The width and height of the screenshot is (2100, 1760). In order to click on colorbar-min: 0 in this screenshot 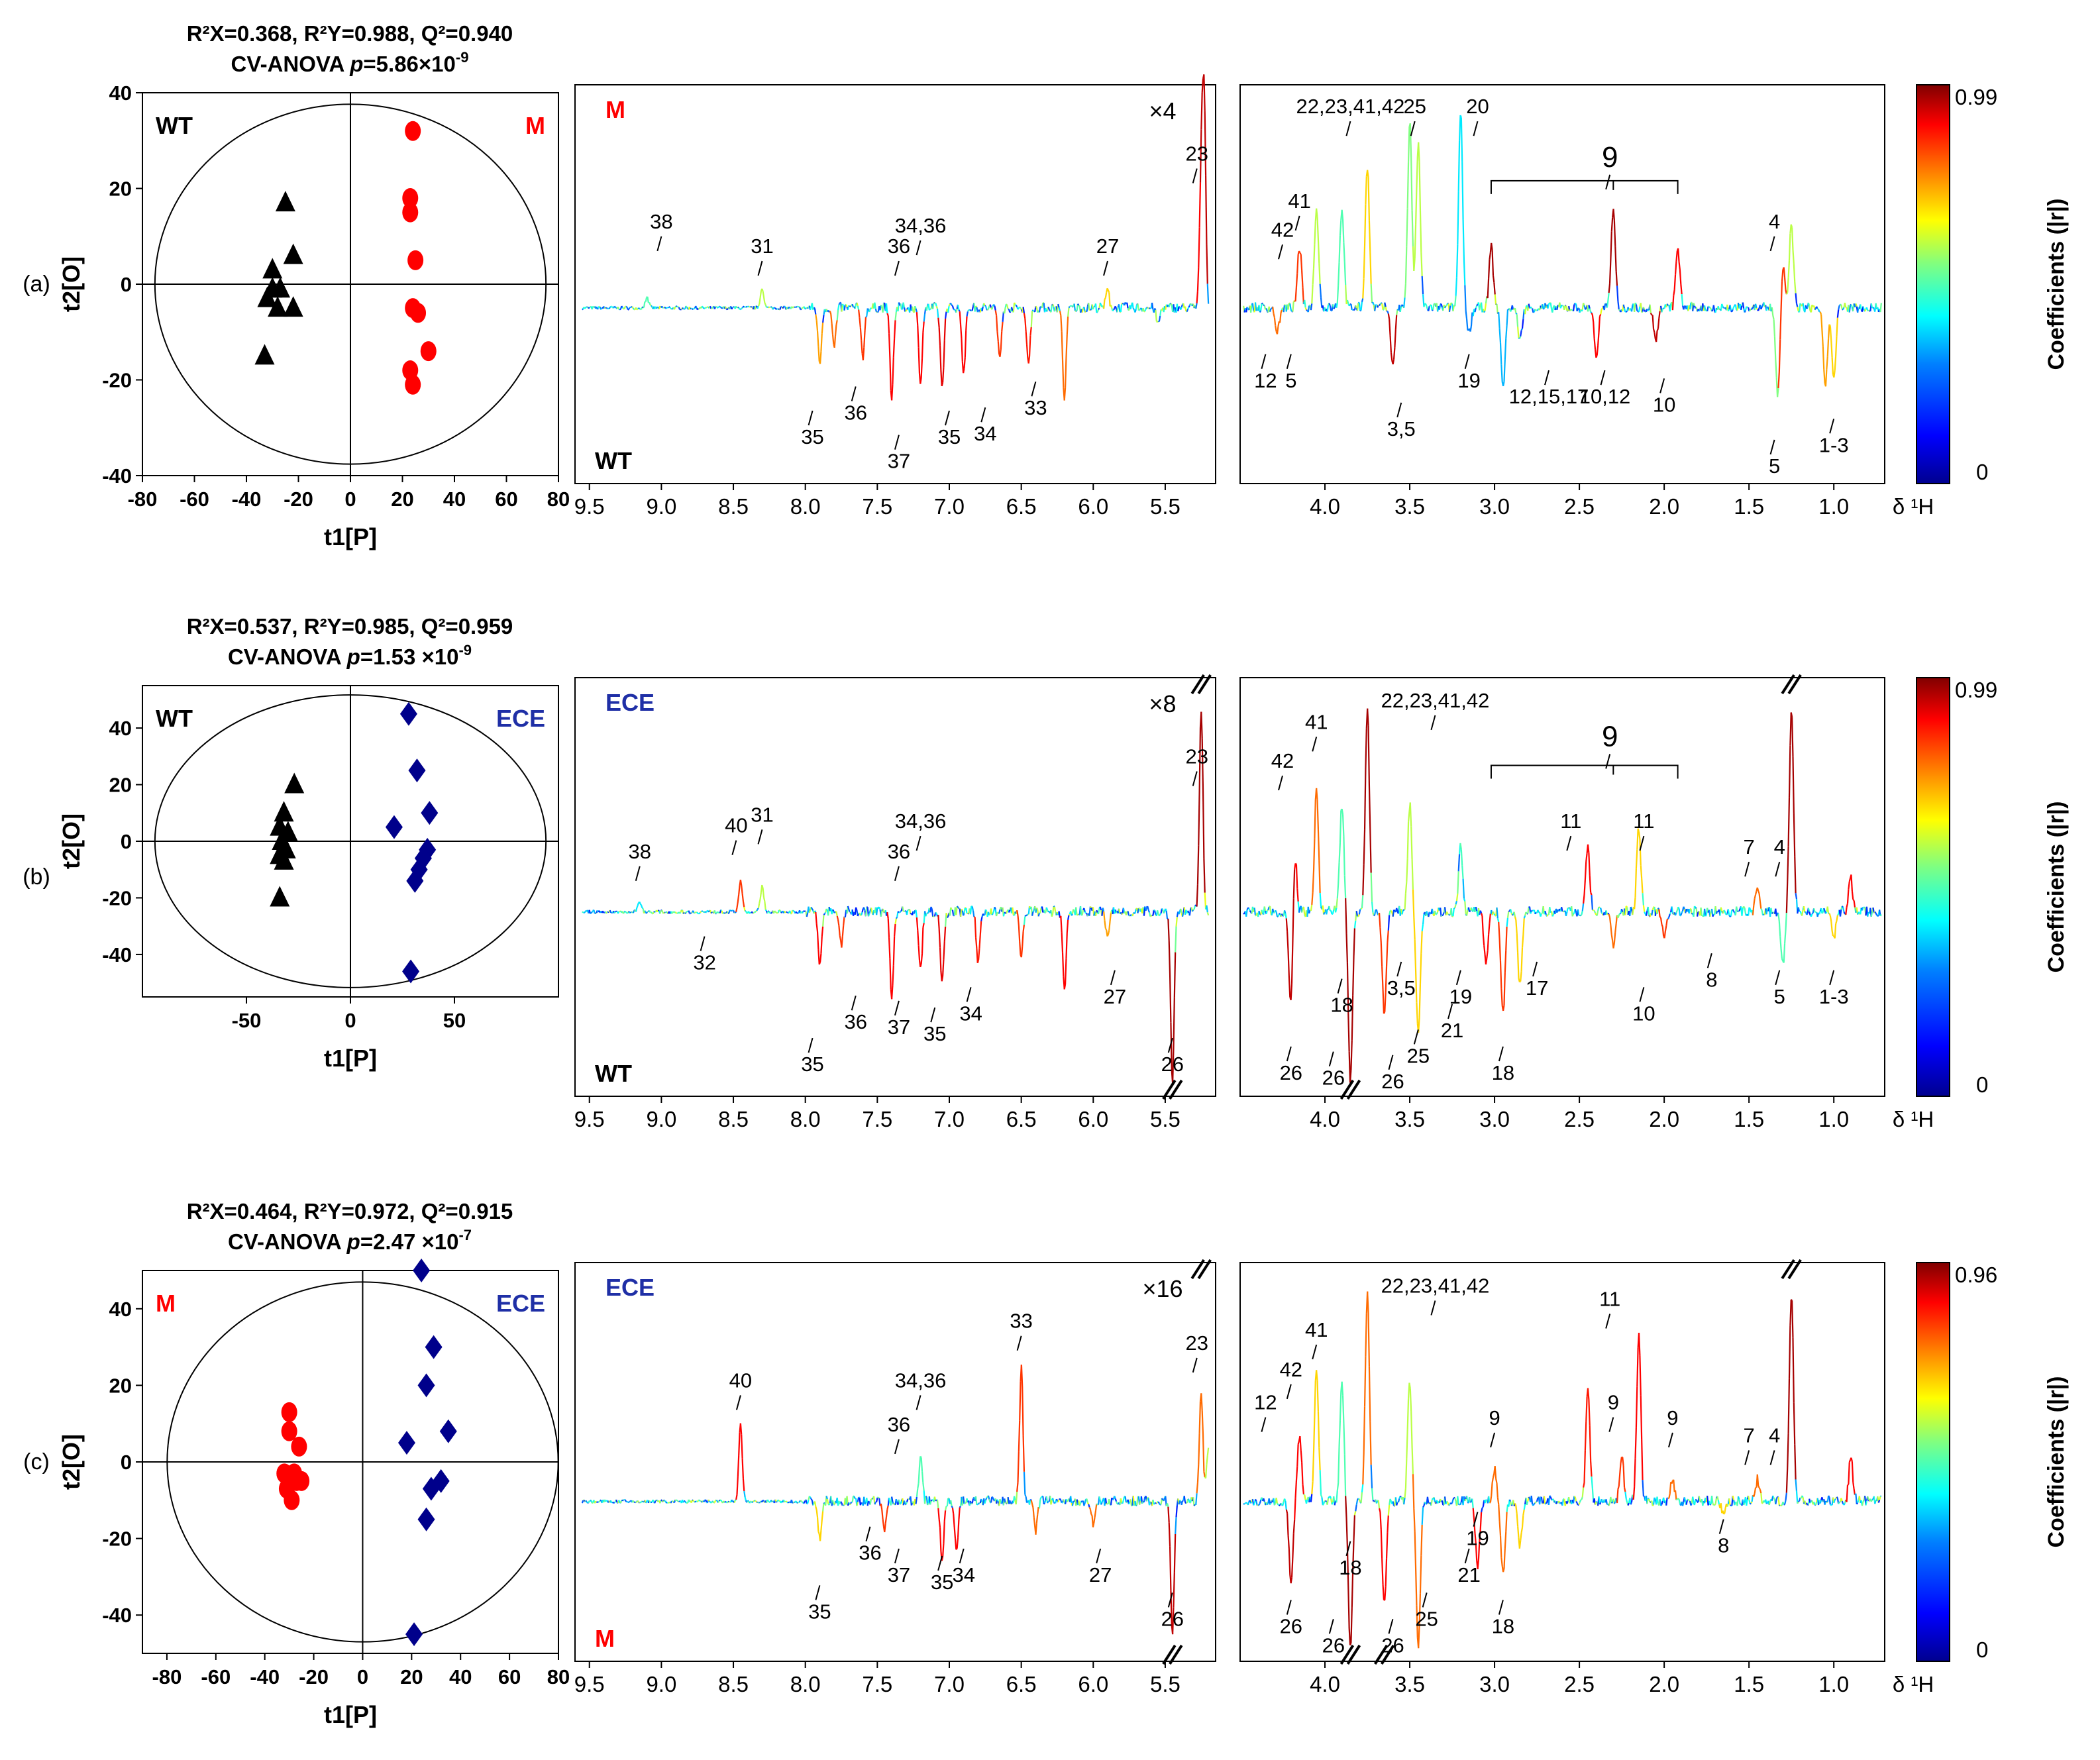, I will do `click(1982, 472)`.